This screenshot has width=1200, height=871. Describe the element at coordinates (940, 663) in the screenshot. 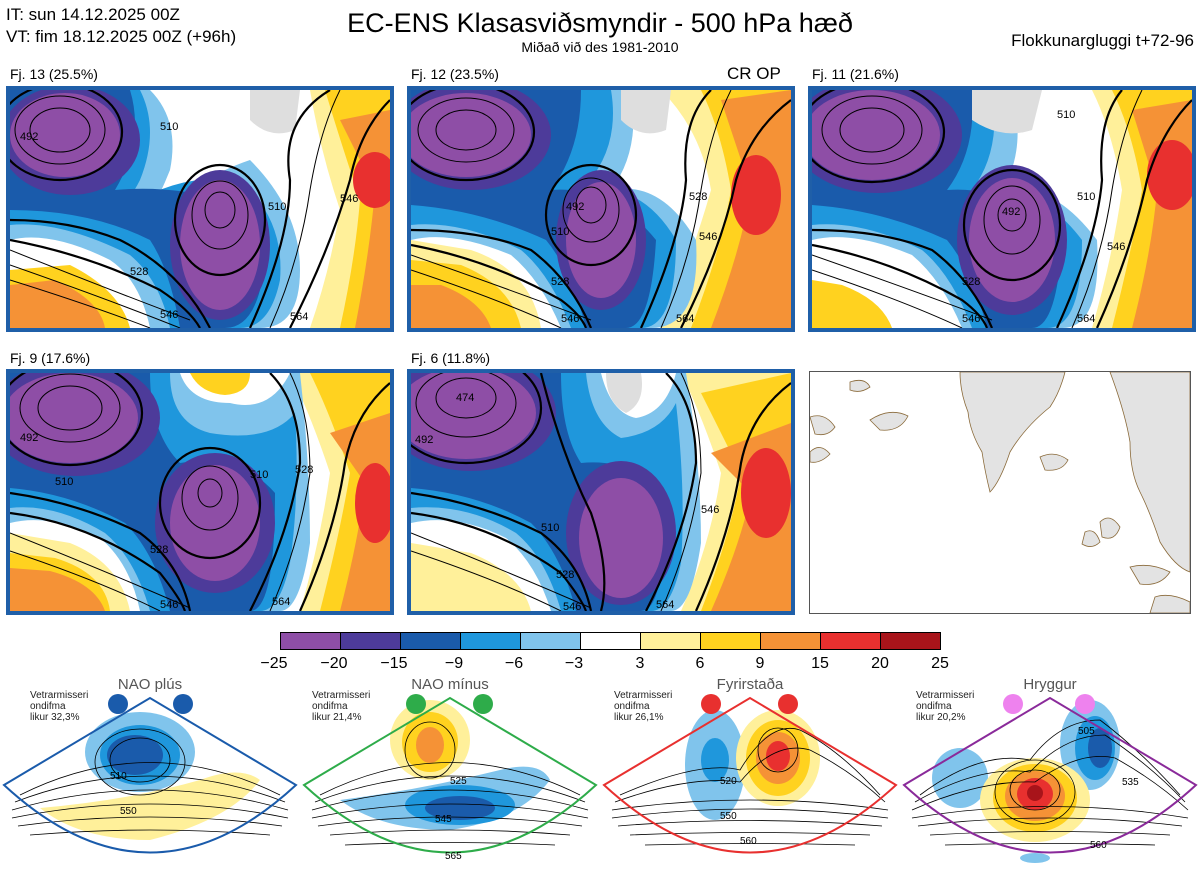

I see `colorbar-tick: 25` at that location.